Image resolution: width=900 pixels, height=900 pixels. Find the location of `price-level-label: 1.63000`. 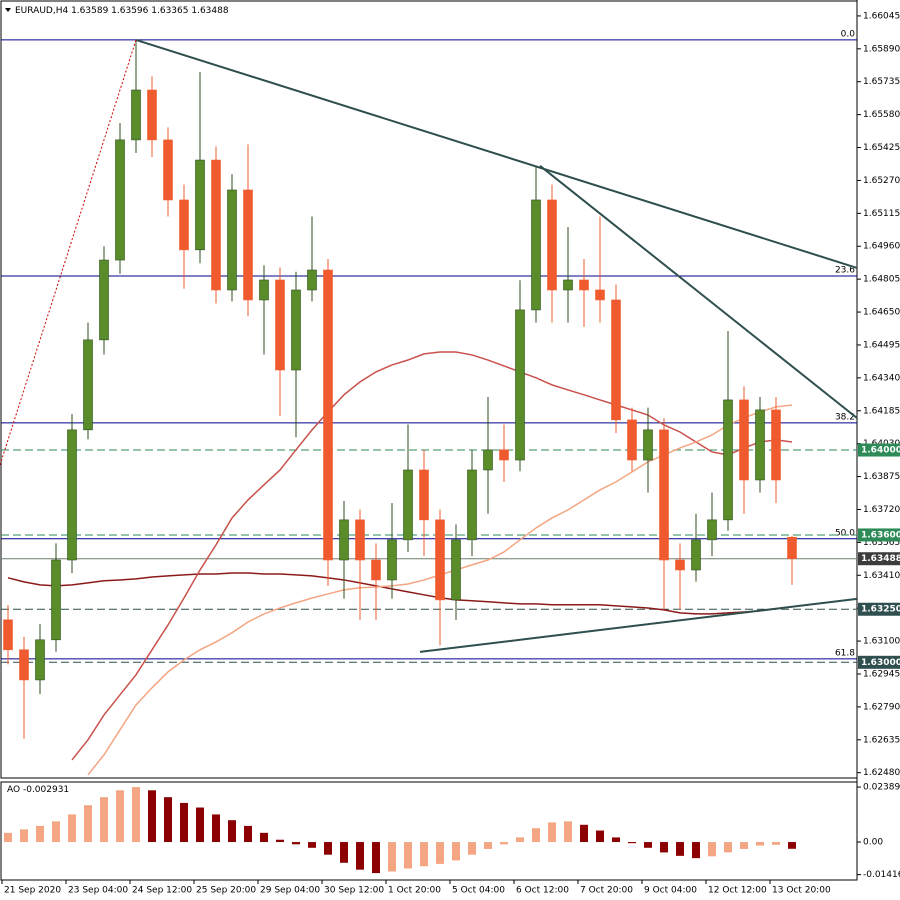

price-level-label: 1.63000 is located at coordinates (880, 663).